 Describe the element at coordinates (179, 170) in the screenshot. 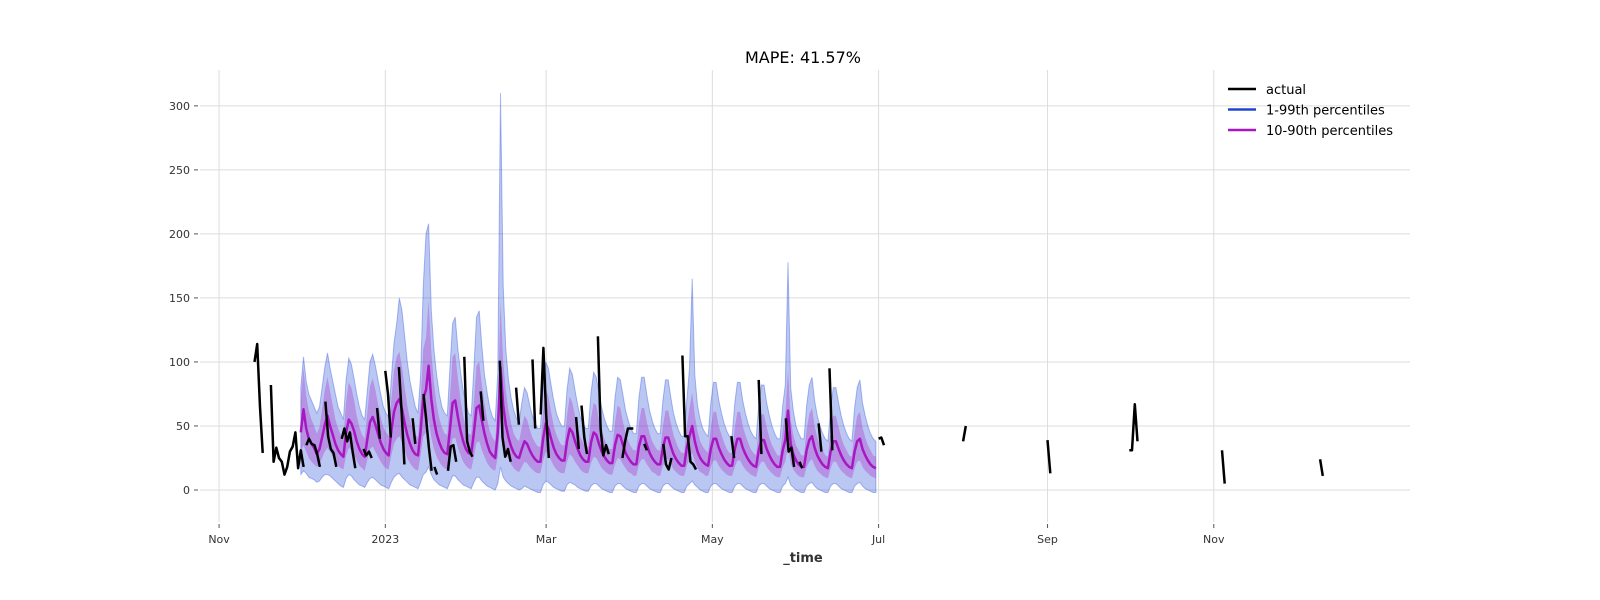

I see `y-tick-label: 250` at that location.